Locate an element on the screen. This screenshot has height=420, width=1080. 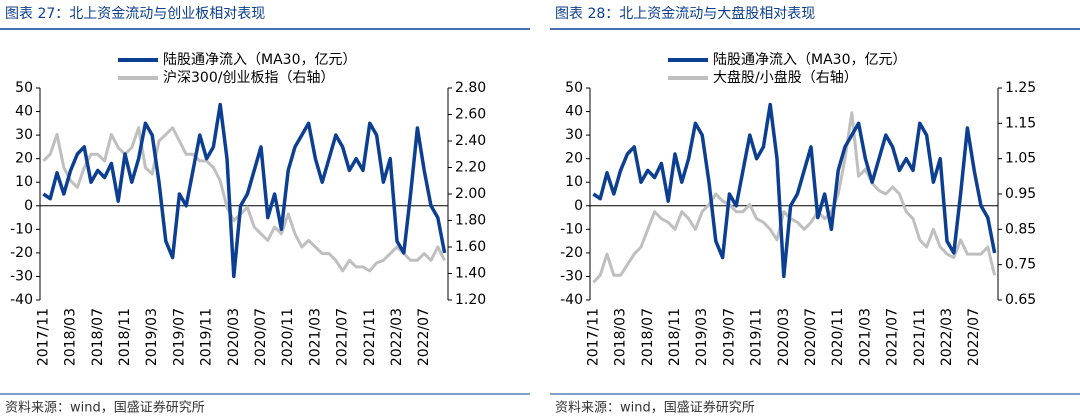
y2-tick-label: 0.95 is located at coordinates (1020, 194).